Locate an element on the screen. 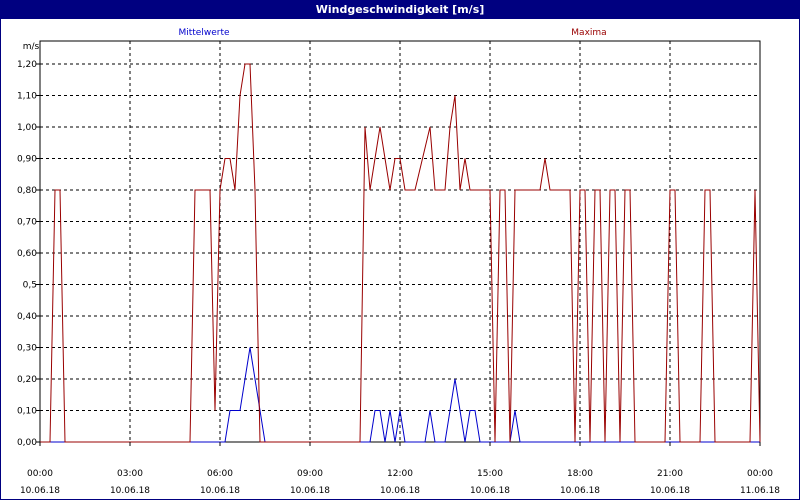 Image resolution: width=800 pixels, height=500 pixels. x-tick-label-time: 15:00 is located at coordinates (490, 474).